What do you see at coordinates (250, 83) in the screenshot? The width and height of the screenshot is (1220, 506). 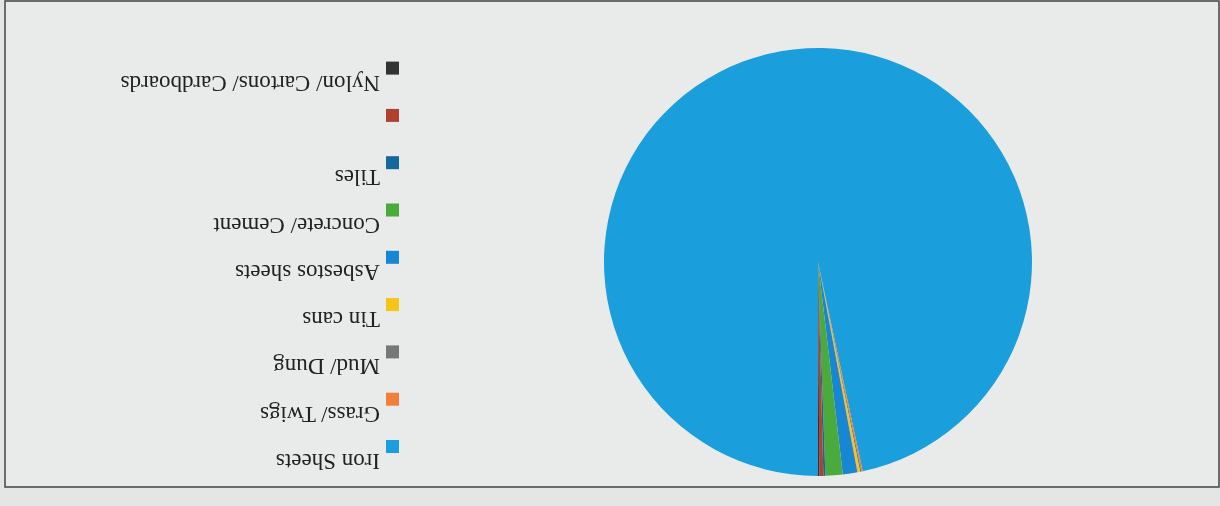 I see `legend-label: Nylon/ Cartons/ Cardboards` at bounding box center [250, 83].